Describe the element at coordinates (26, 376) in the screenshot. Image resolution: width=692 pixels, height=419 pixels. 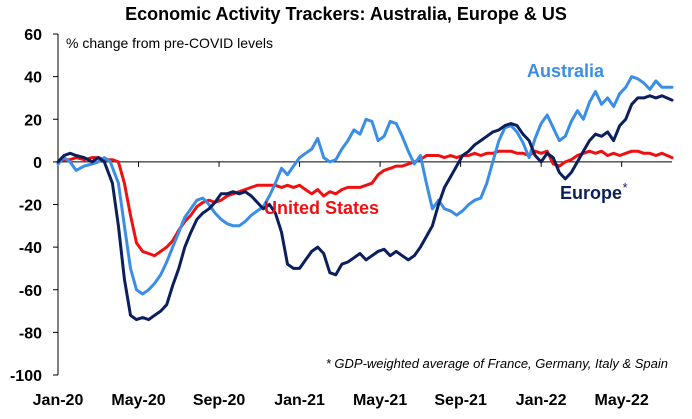
I see `y-tick-label: -100` at that location.